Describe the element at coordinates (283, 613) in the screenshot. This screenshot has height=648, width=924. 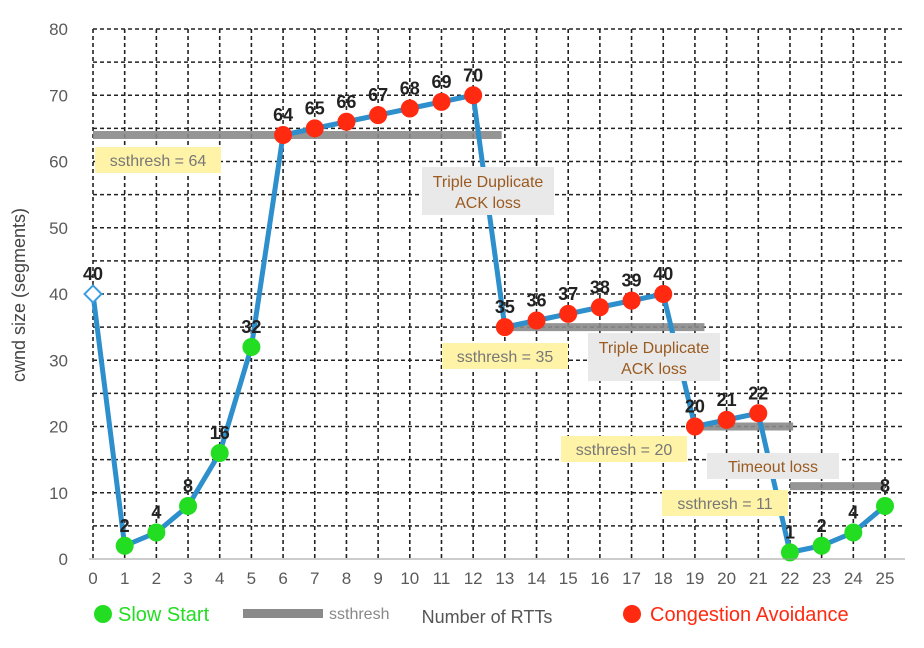
I see `legend-ssthresh-marker` at that location.